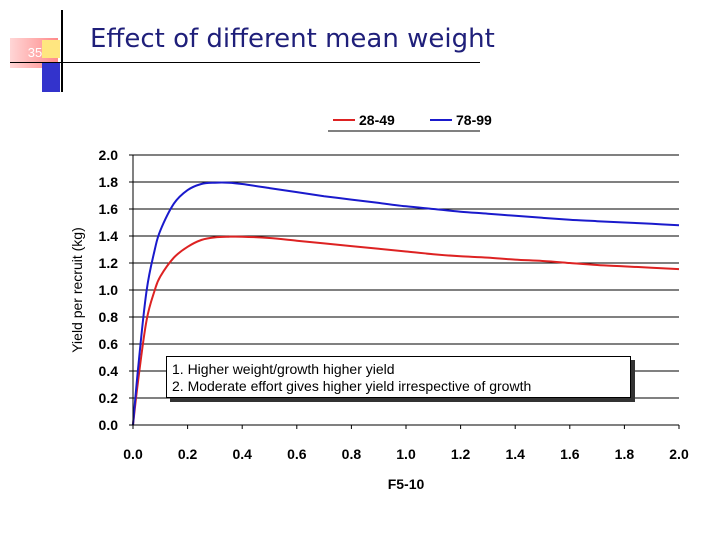 The width and height of the screenshot is (720, 540). I want to click on y-tick-label: 0.4, so click(109, 371).